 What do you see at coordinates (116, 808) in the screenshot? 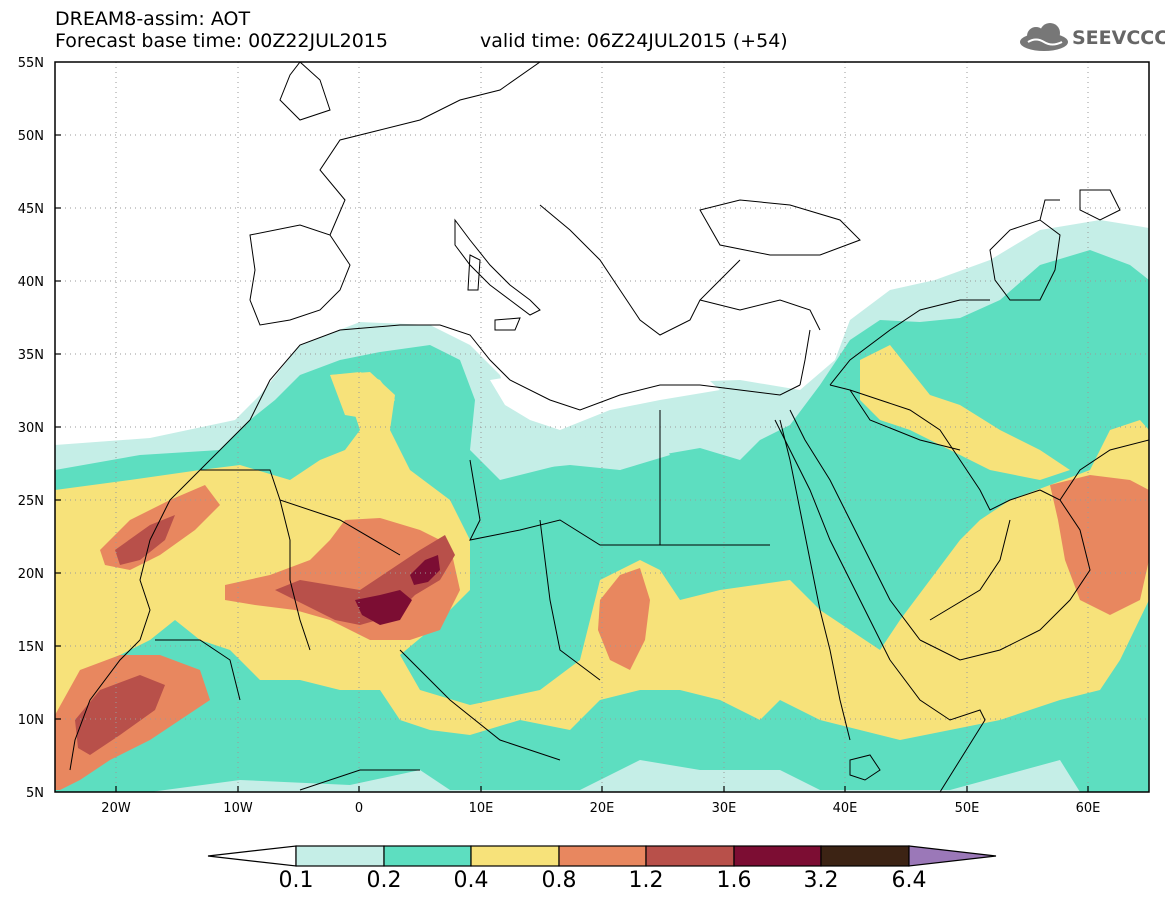
I see `x-tick-label: 20W` at bounding box center [116, 808].